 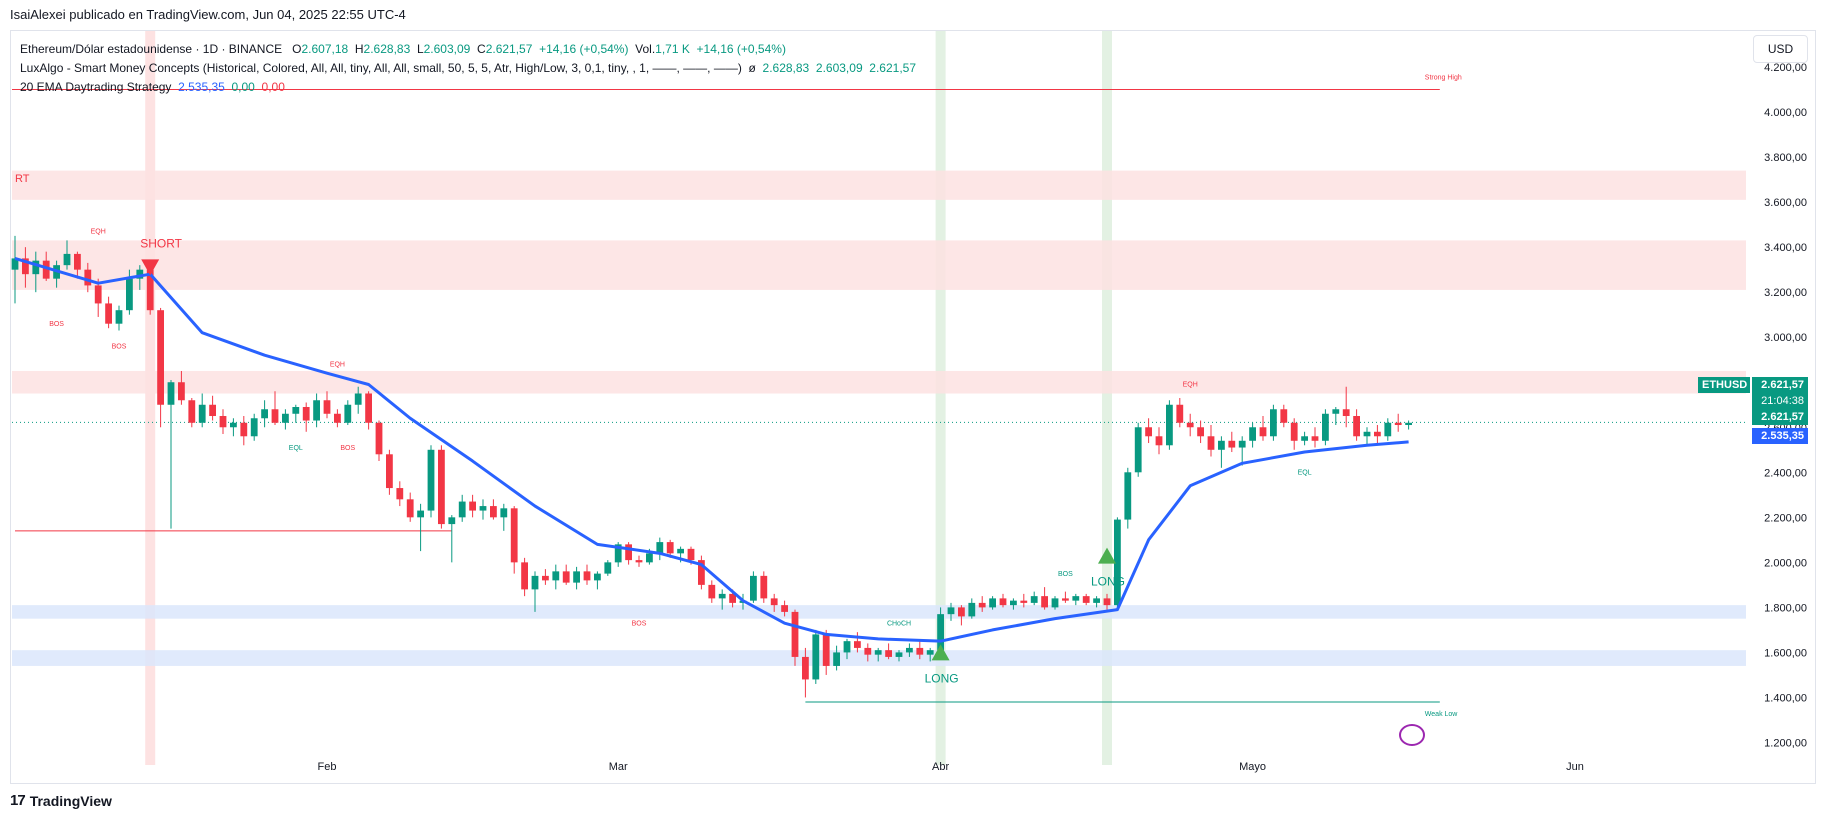 I want to click on last-price-tag-2: 2.621,57, so click(x=1780, y=417).